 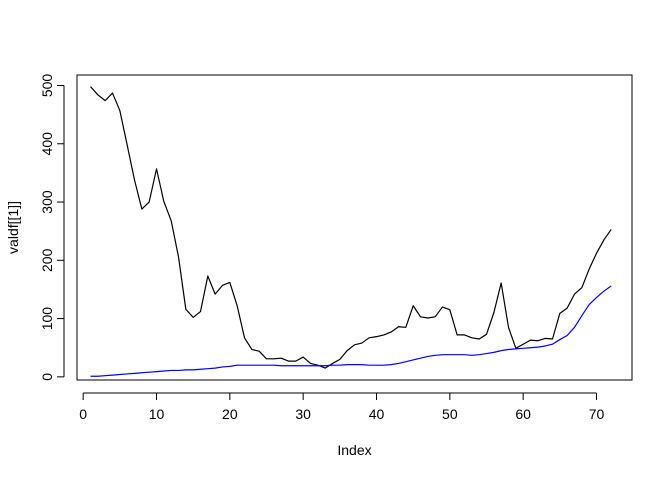 I want to click on x-axis: 0 10 20 30 40 50 60 70, so click(x=342, y=407).